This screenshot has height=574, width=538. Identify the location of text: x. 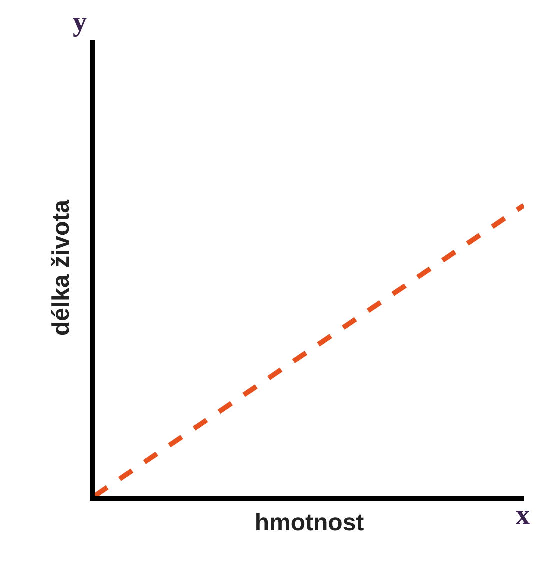
(523, 515).